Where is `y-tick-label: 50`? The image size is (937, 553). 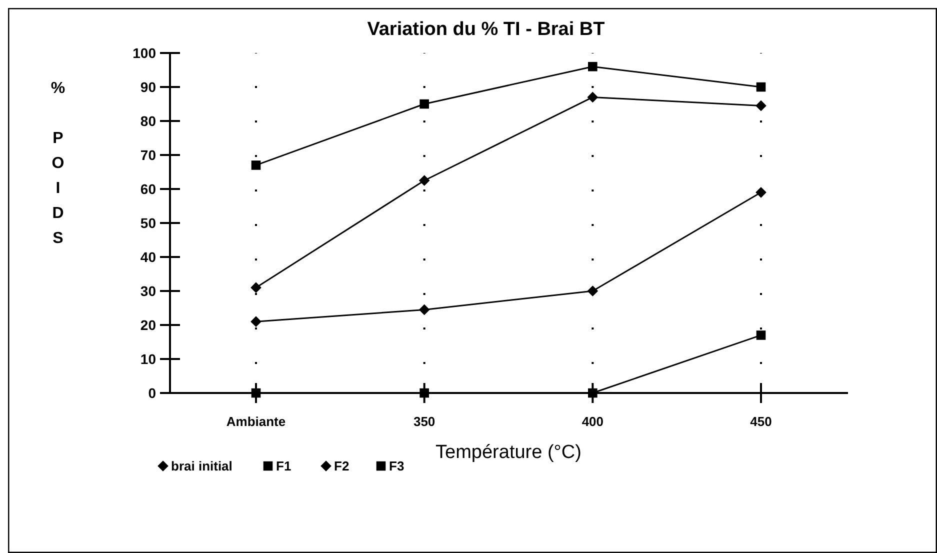
y-tick-label: 50 is located at coordinates (148, 222).